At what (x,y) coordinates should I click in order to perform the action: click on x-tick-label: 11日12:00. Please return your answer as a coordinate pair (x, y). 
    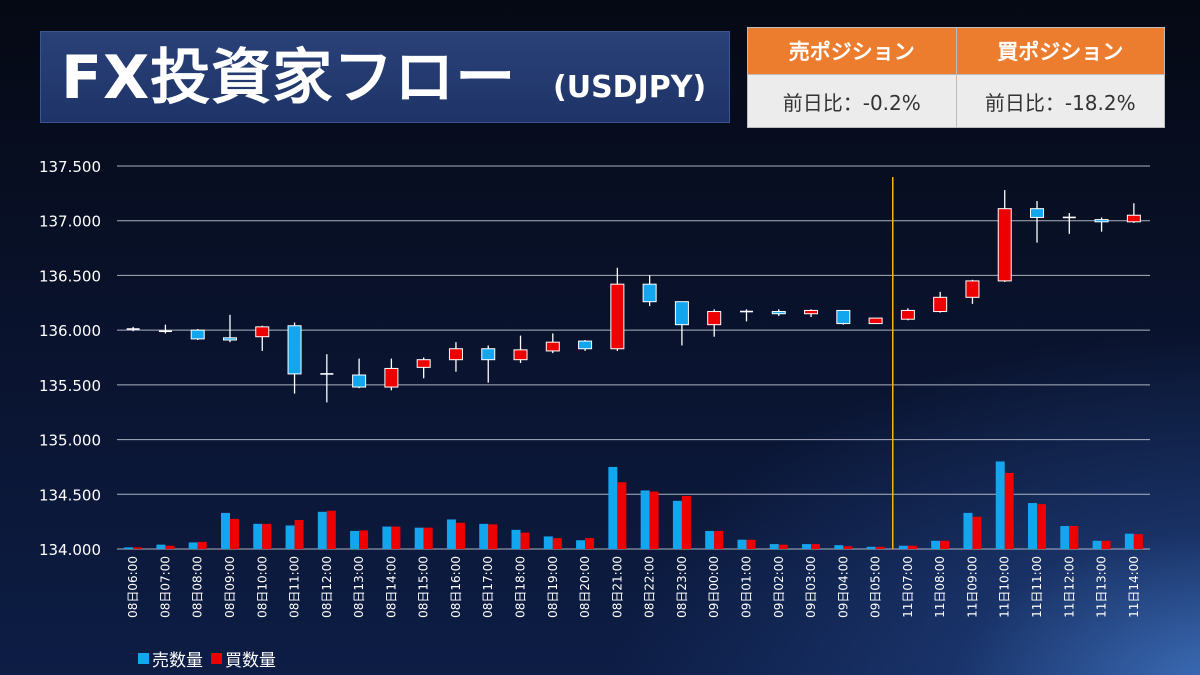
    Looking at the image, I should click on (1069, 587).